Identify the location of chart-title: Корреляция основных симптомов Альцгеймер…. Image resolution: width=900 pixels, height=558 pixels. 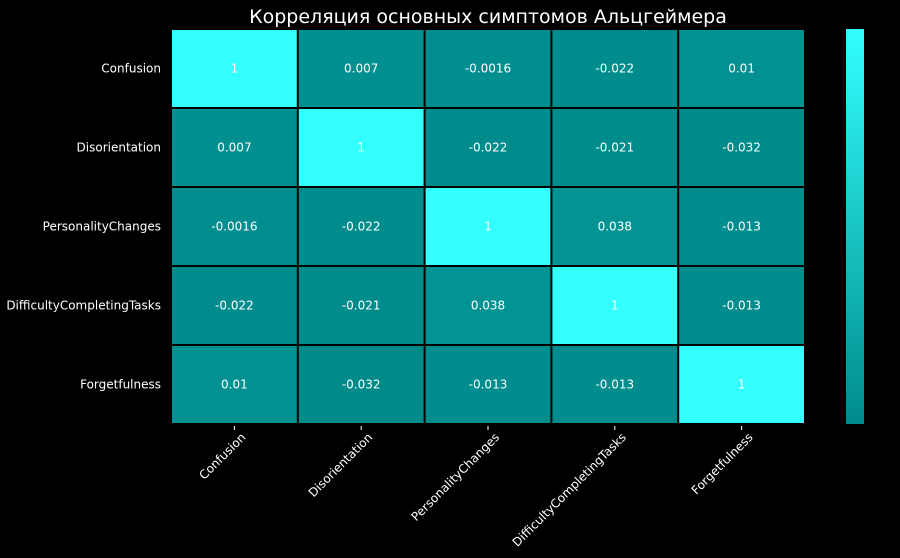
(488, 17).